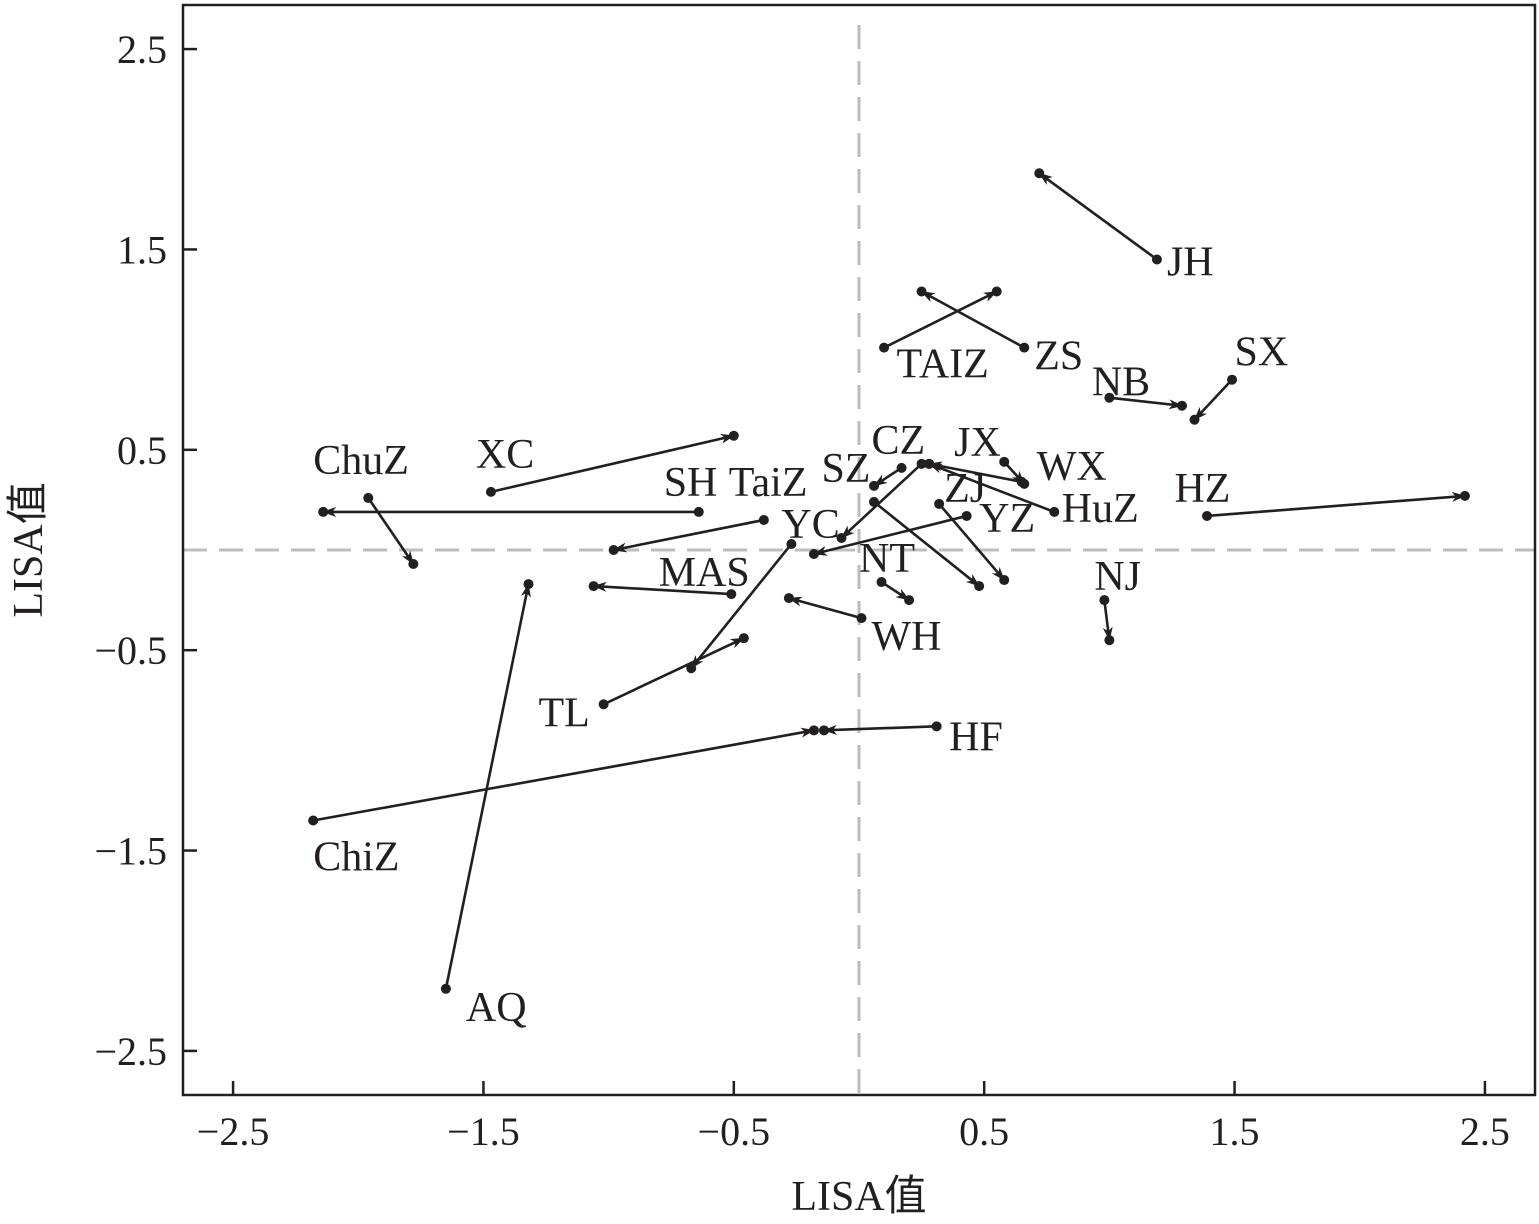 This screenshot has height=1224, width=1539. Describe the element at coordinates (845, 469) in the screenshot. I see `city-label-sz: SZ` at that location.